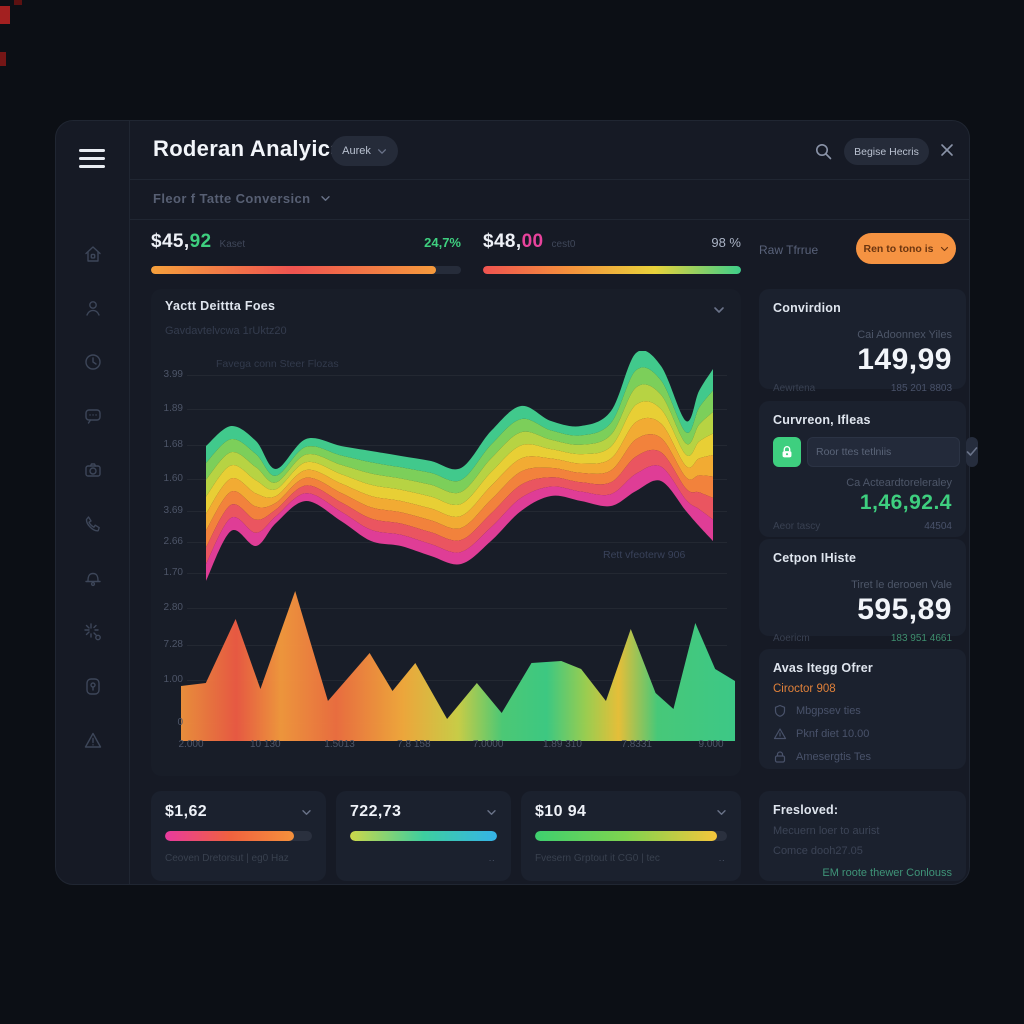  I want to click on list-item-label: Amesergtis Tes, so click(833, 757).